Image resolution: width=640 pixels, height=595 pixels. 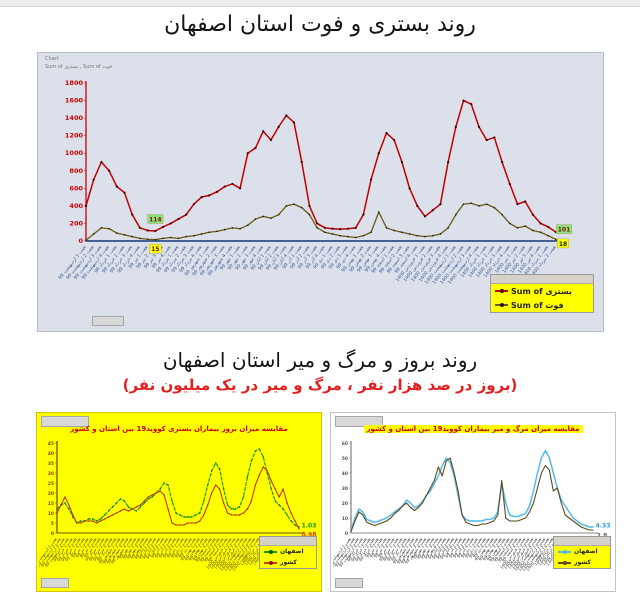 I want to click on svg-text: 0.98, so click(x=309, y=535).